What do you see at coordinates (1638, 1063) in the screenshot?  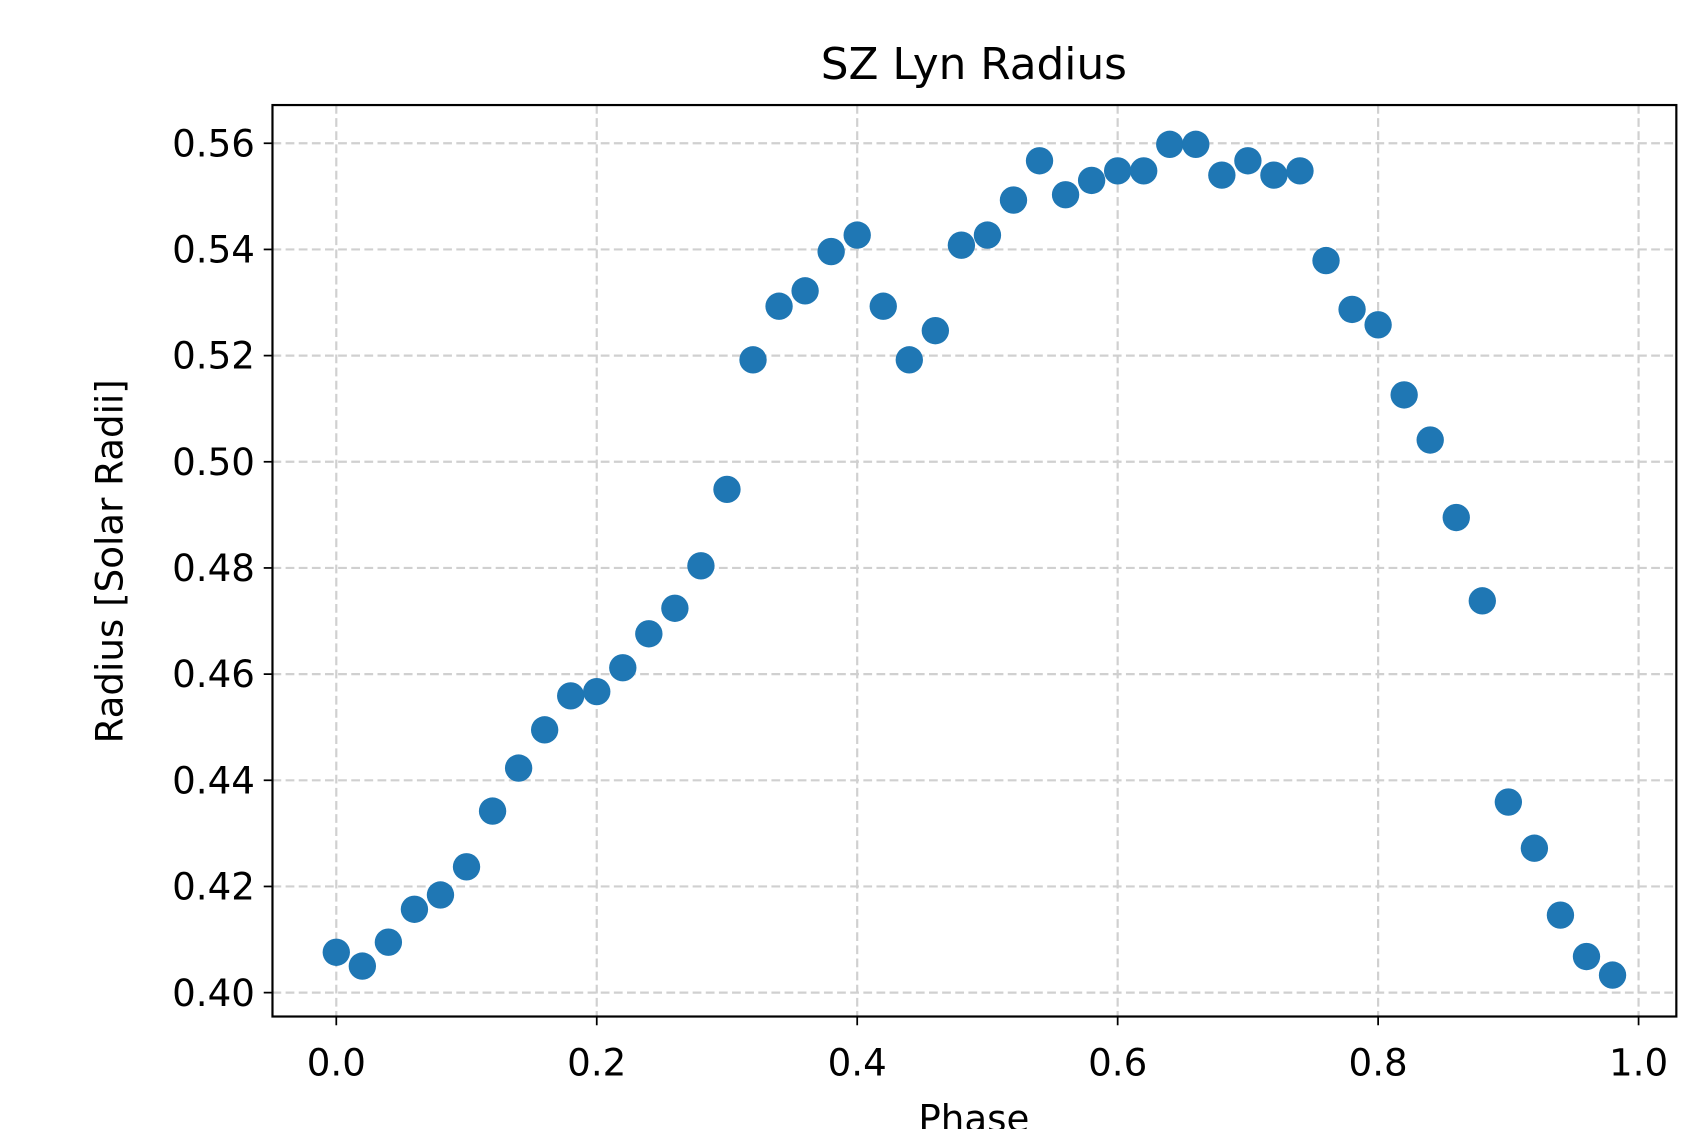 I see `x-tick-label: 1.0` at bounding box center [1638, 1063].